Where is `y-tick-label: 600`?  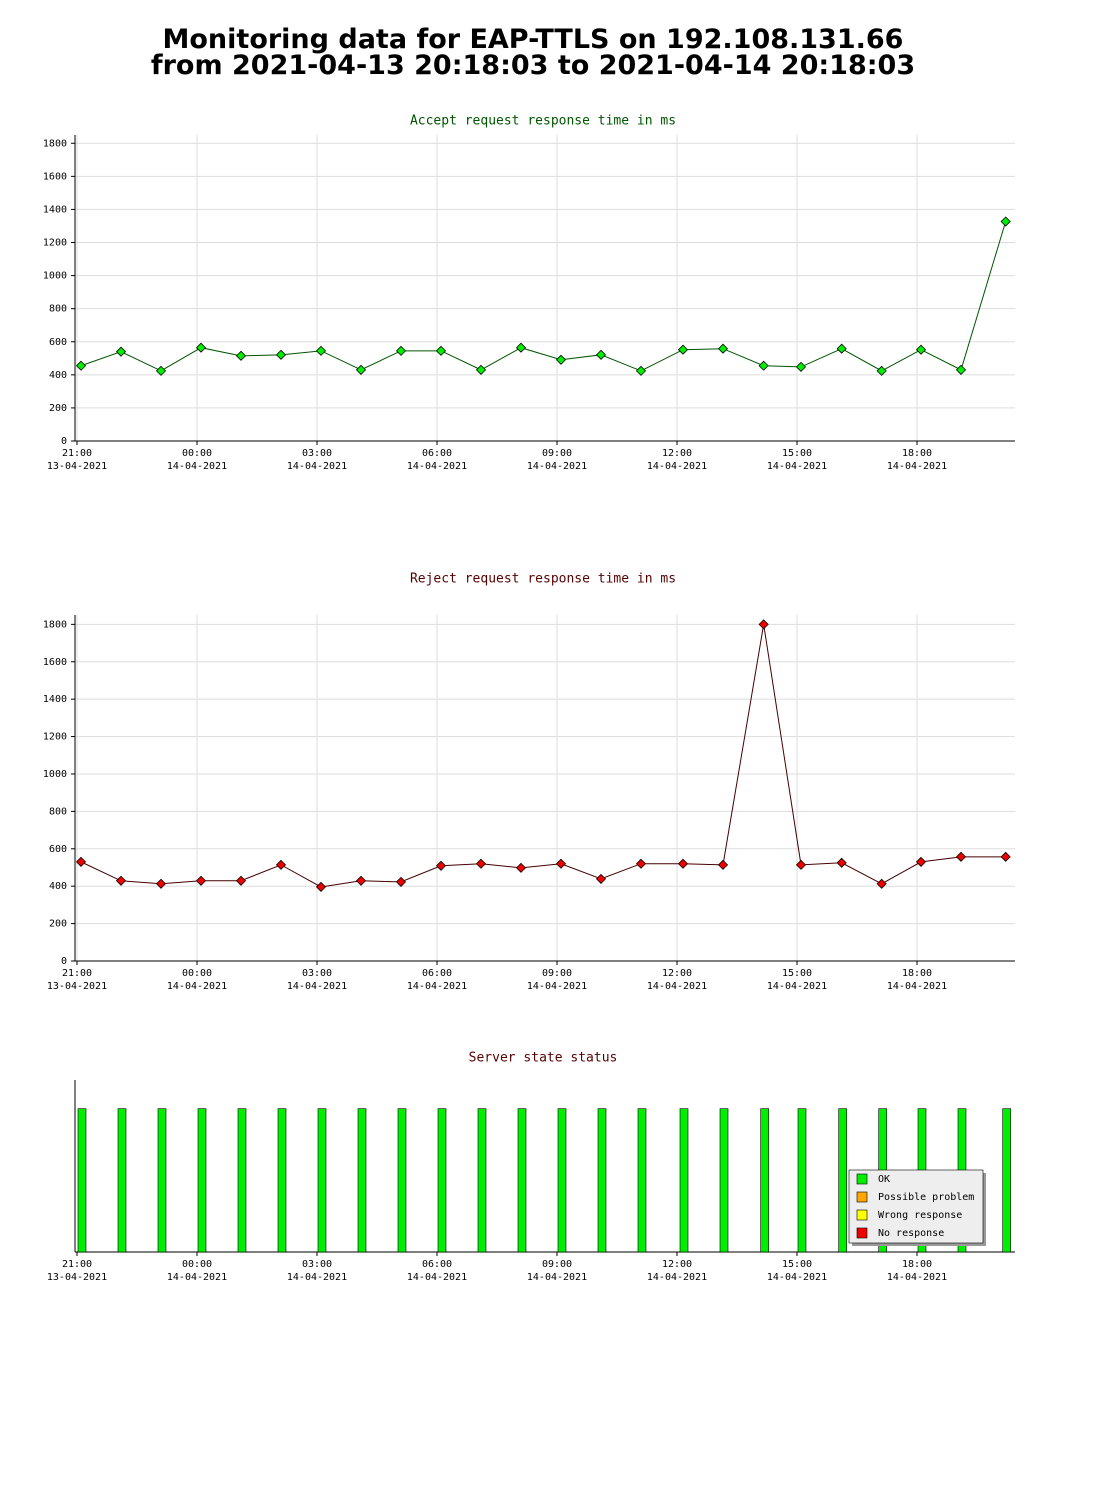 y-tick-label: 600 is located at coordinates (58, 849).